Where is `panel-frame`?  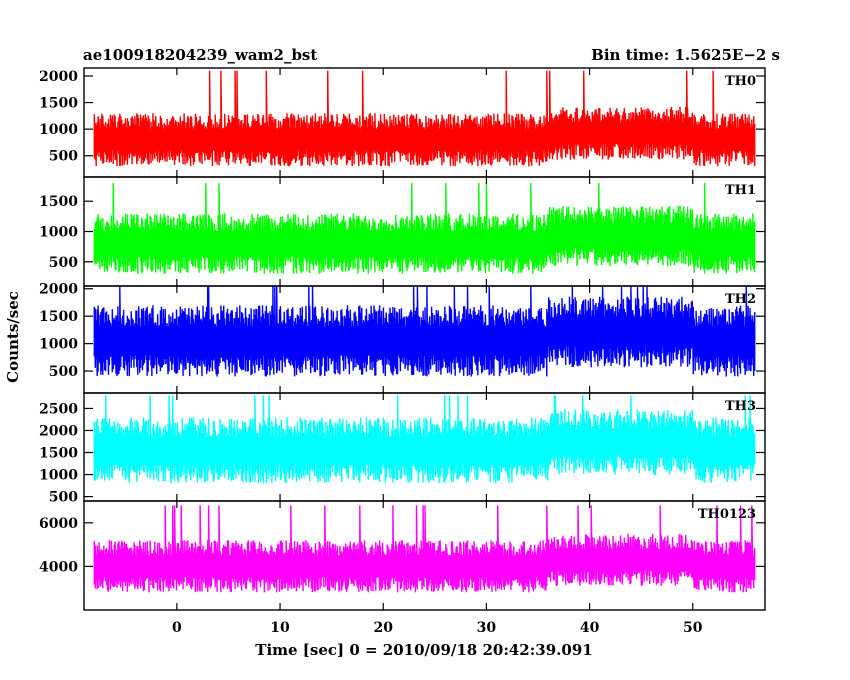
panel-frame is located at coordinates (424, 555).